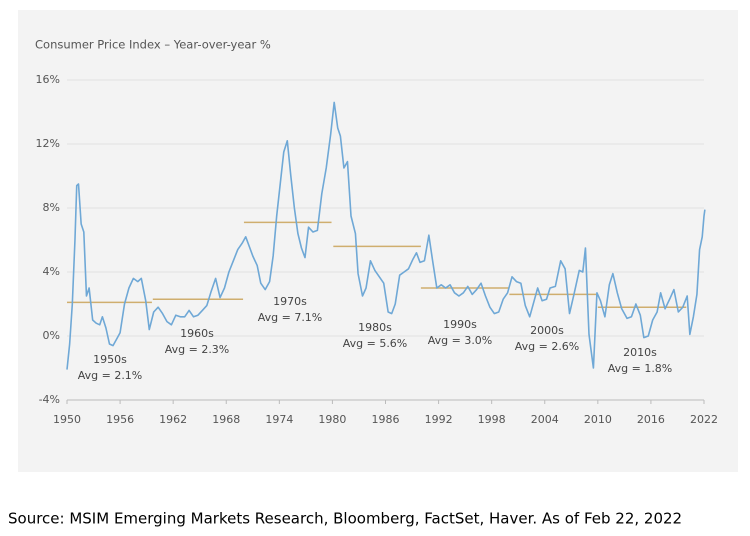  Describe the element at coordinates (110, 359) in the screenshot. I see `decade-label: 1950s` at that location.